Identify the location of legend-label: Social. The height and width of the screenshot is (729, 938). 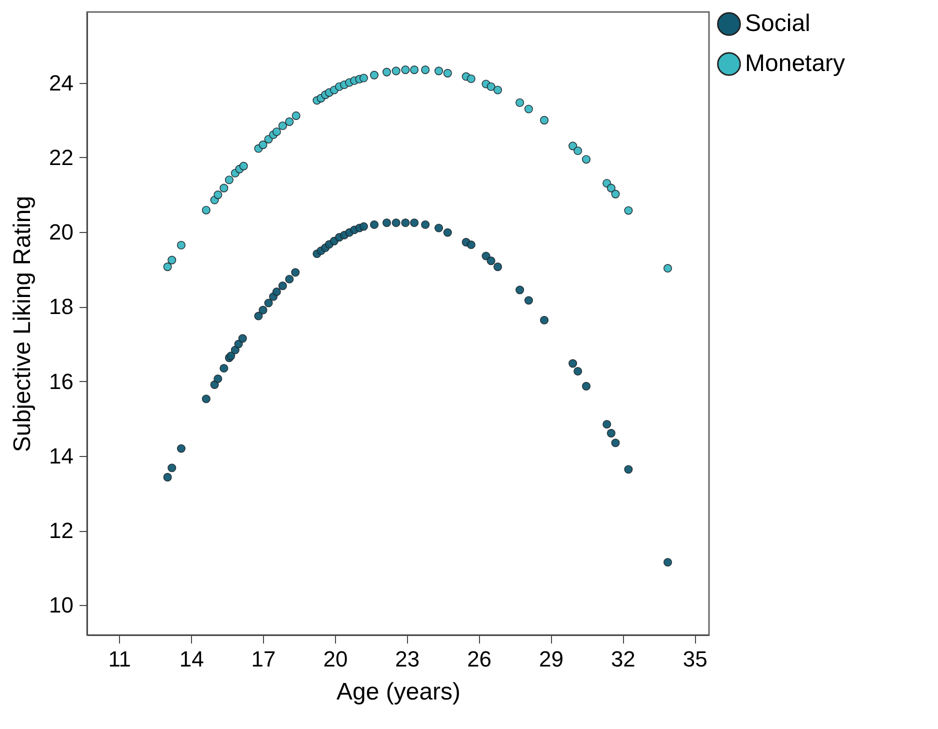
(777, 23).